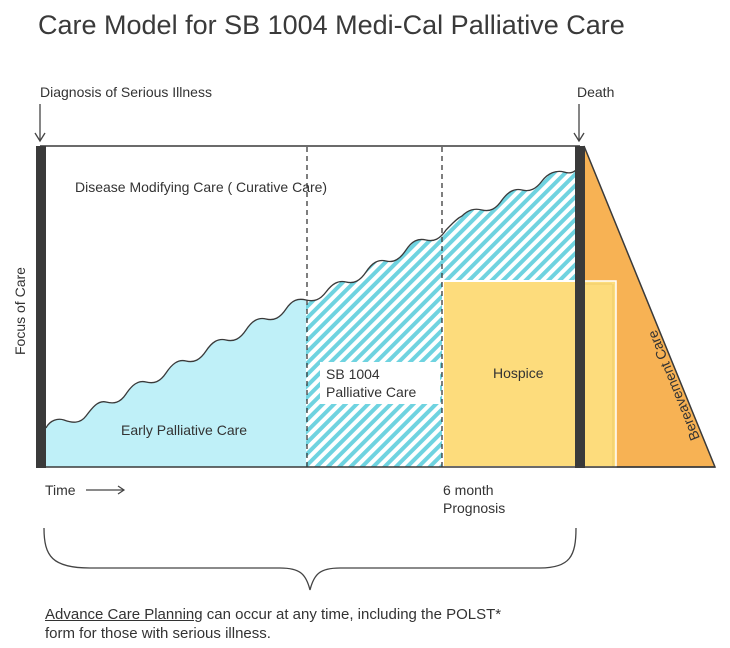 The width and height of the screenshot is (730, 648). What do you see at coordinates (158, 633) in the screenshot?
I see `note-text-2: form for those with serious illness.` at bounding box center [158, 633].